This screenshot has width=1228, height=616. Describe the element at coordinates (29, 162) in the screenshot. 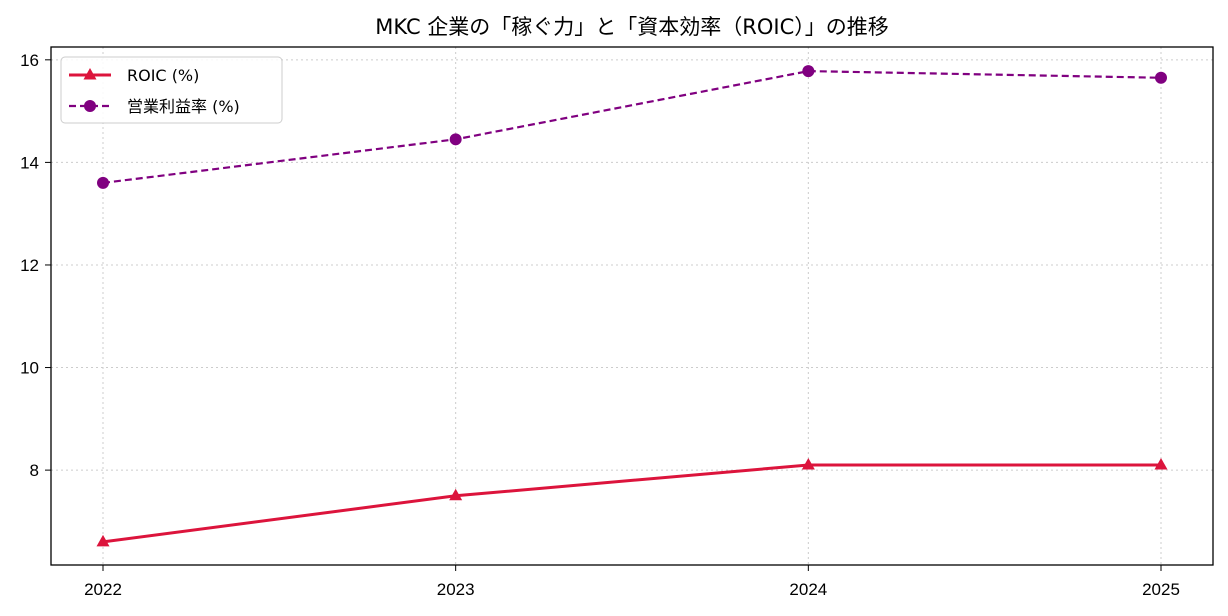

I see `y-tick-label: 14` at that location.